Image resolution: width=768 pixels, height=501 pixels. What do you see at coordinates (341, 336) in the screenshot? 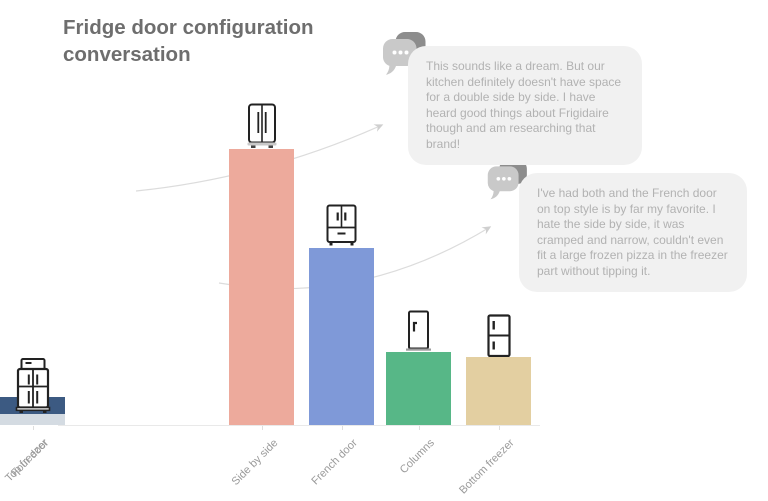
I see `bar-french-door` at bounding box center [341, 336].